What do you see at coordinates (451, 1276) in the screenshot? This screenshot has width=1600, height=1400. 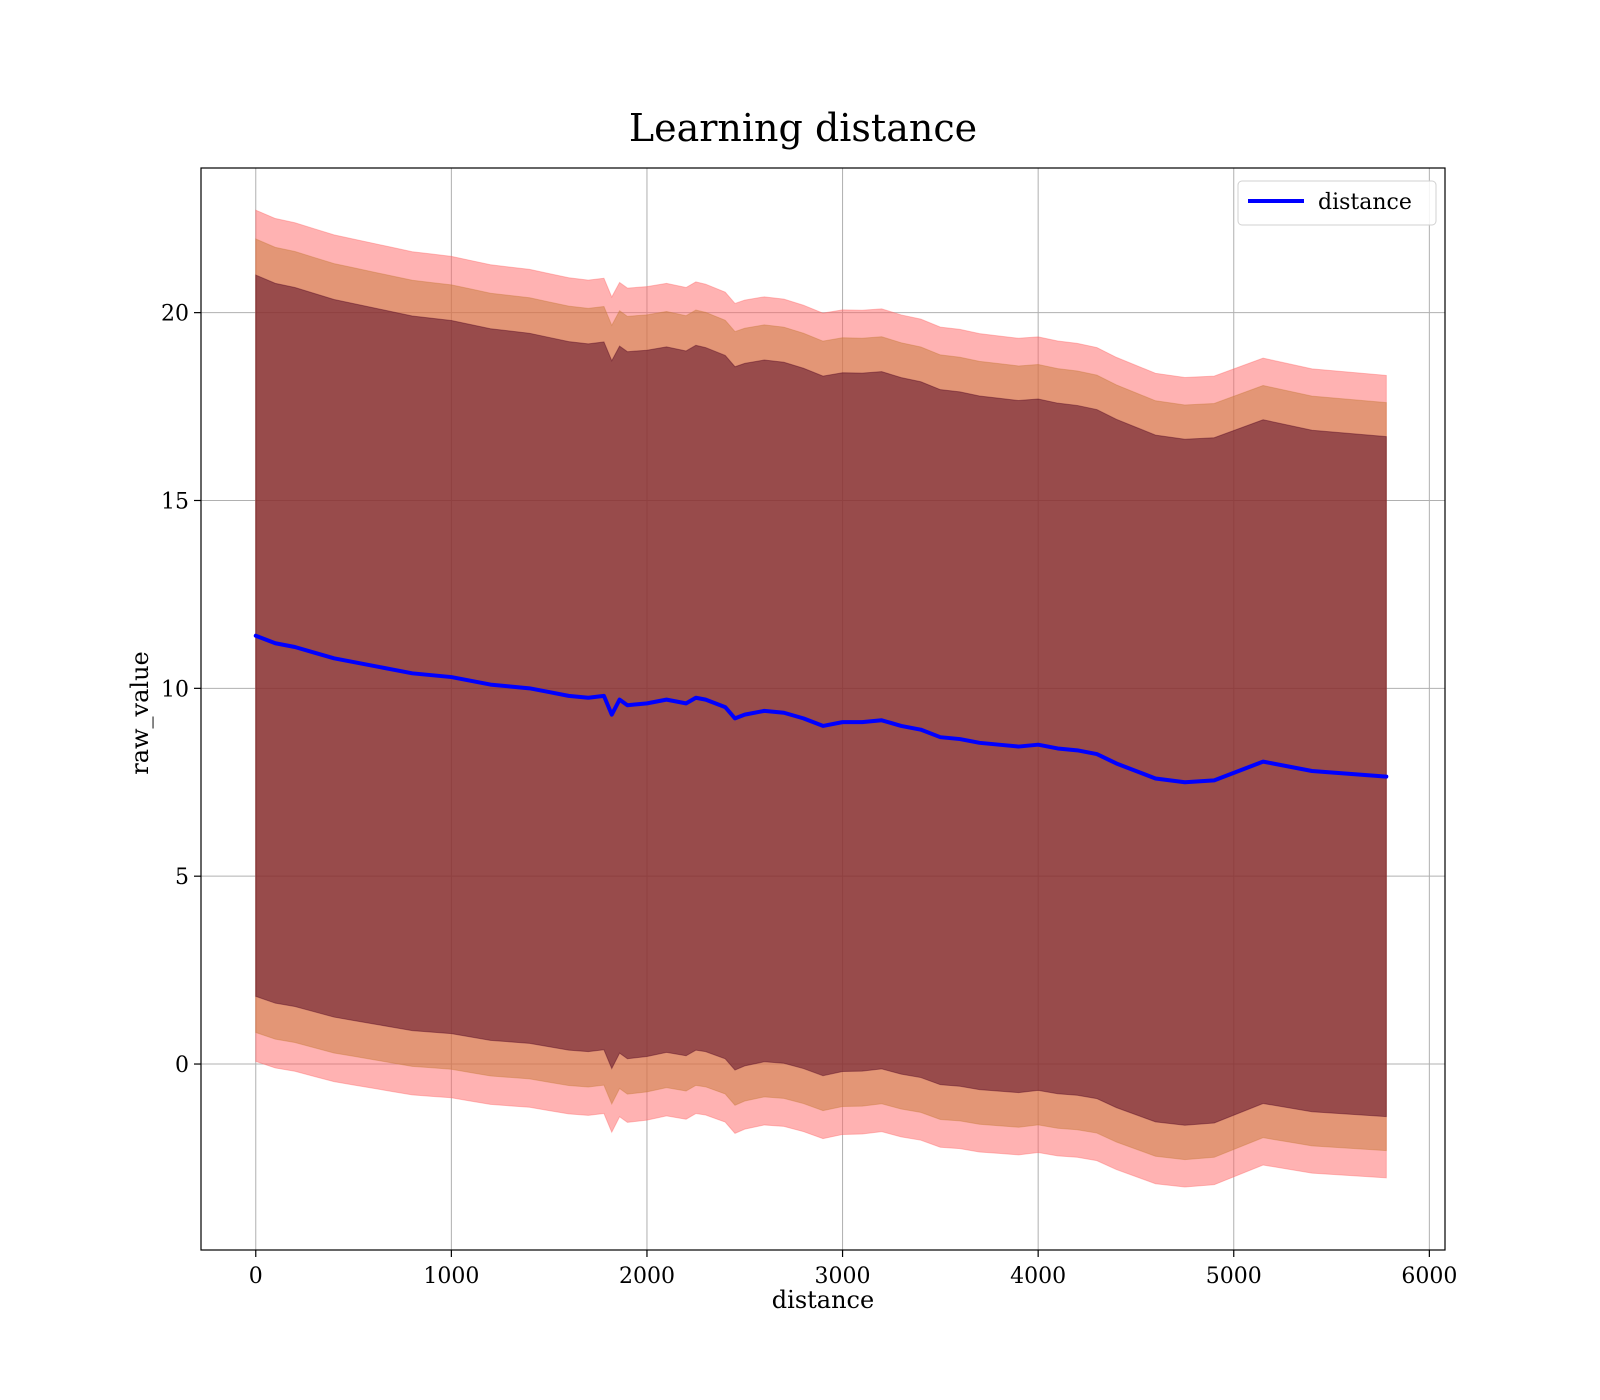 I see `x-tick-label: 1000` at bounding box center [451, 1276].